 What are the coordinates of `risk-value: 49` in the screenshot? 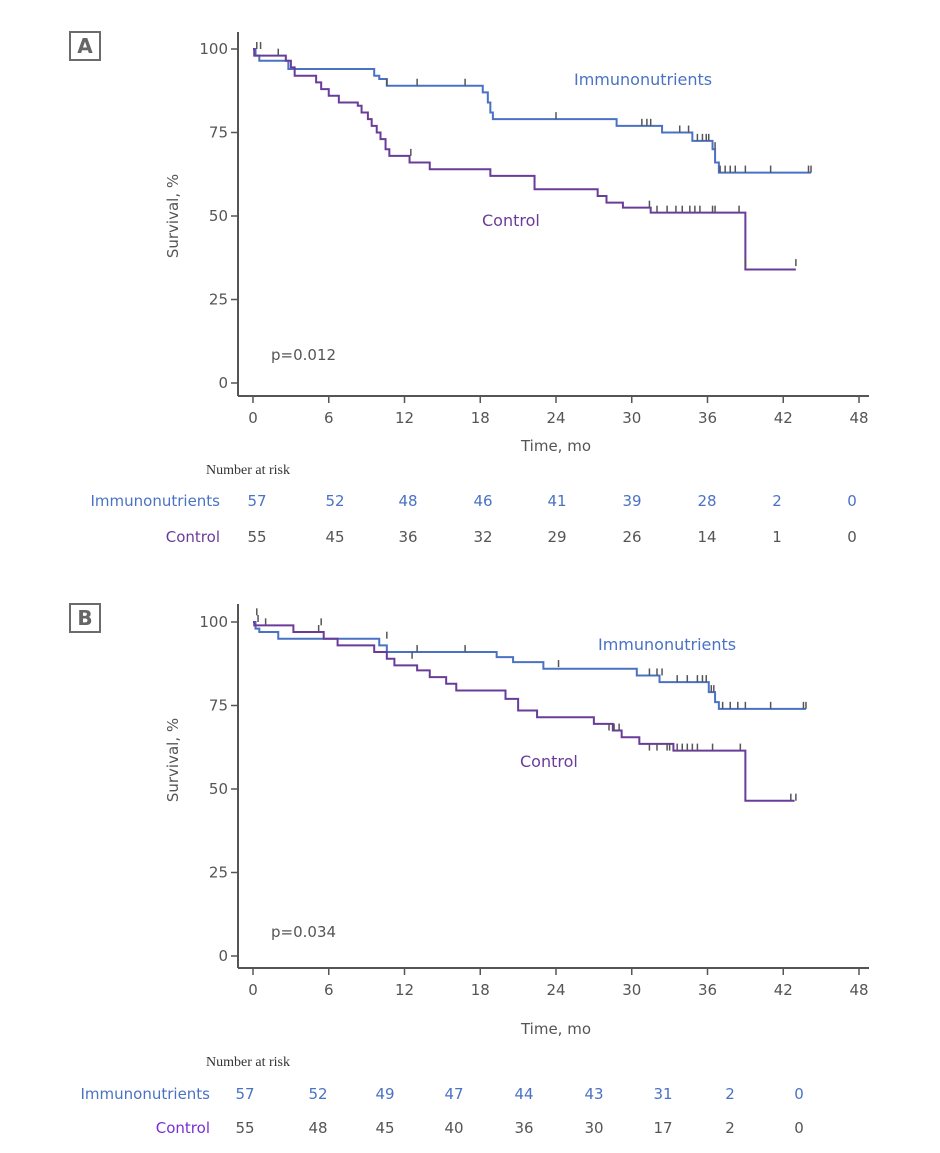 It's located at (384, 1094).